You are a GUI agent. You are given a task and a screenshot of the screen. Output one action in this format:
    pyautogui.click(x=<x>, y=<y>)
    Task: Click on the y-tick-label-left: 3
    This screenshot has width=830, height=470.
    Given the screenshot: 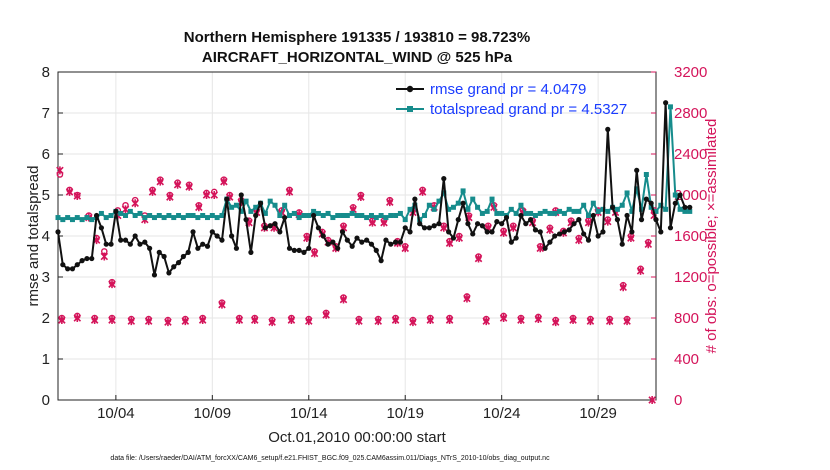 What is the action you would take?
    pyautogui.click(x=46, y=277)
    